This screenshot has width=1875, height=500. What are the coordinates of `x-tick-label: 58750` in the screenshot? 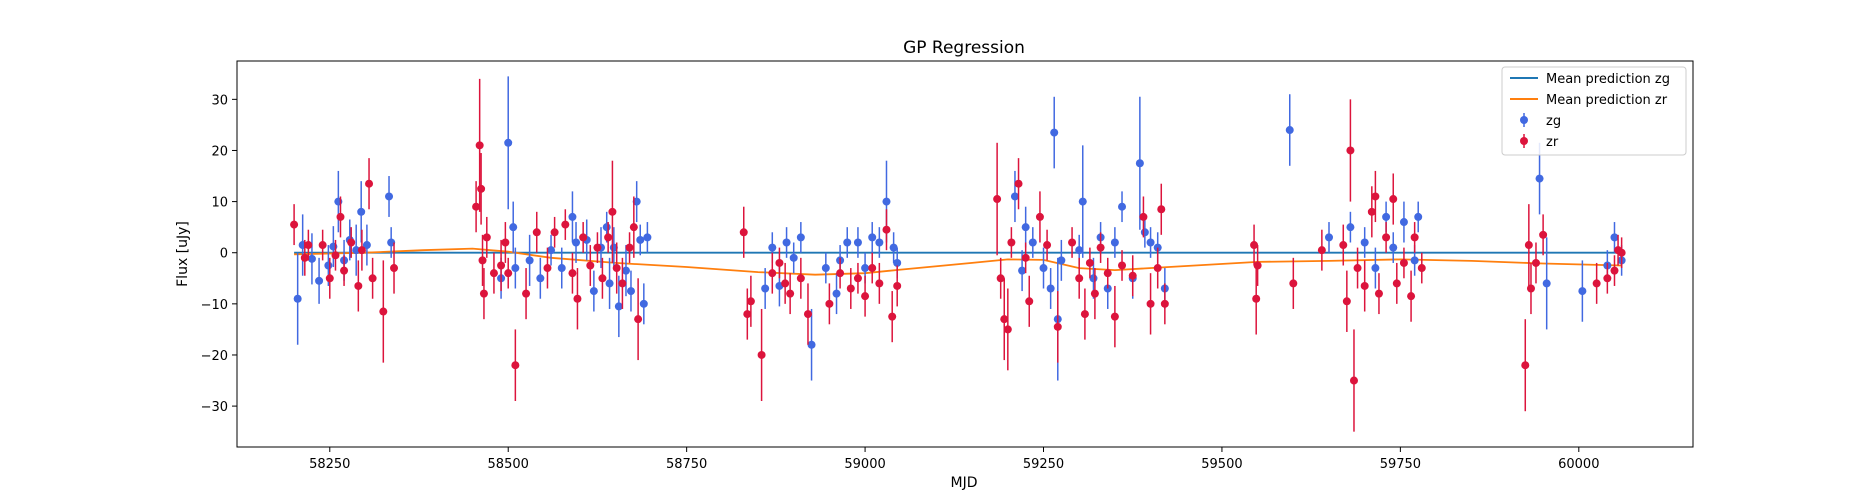 It's located at (686, 464).